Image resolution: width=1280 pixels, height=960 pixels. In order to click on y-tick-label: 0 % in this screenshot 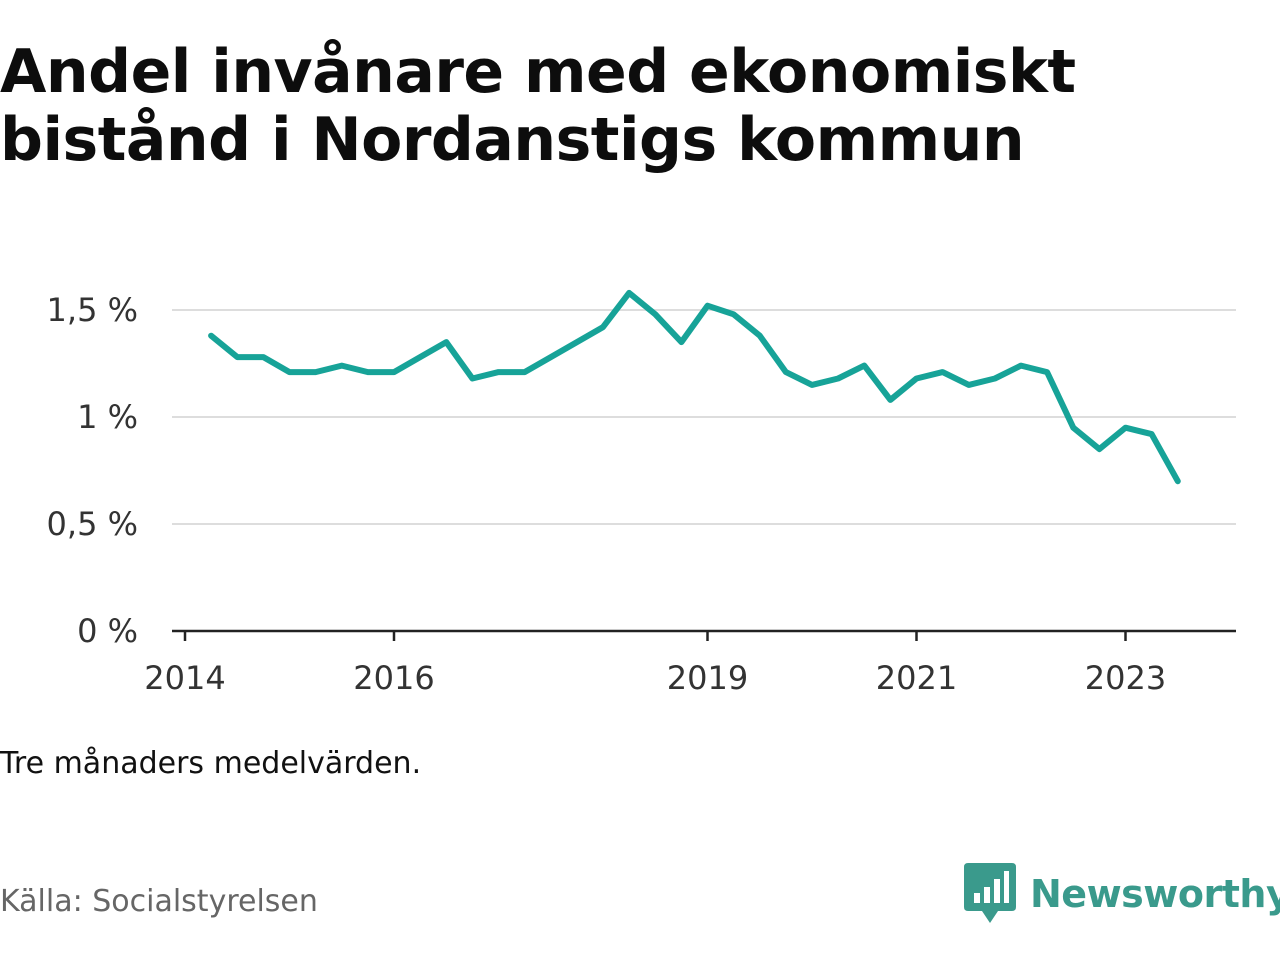, I will do `click(107, 631)`.